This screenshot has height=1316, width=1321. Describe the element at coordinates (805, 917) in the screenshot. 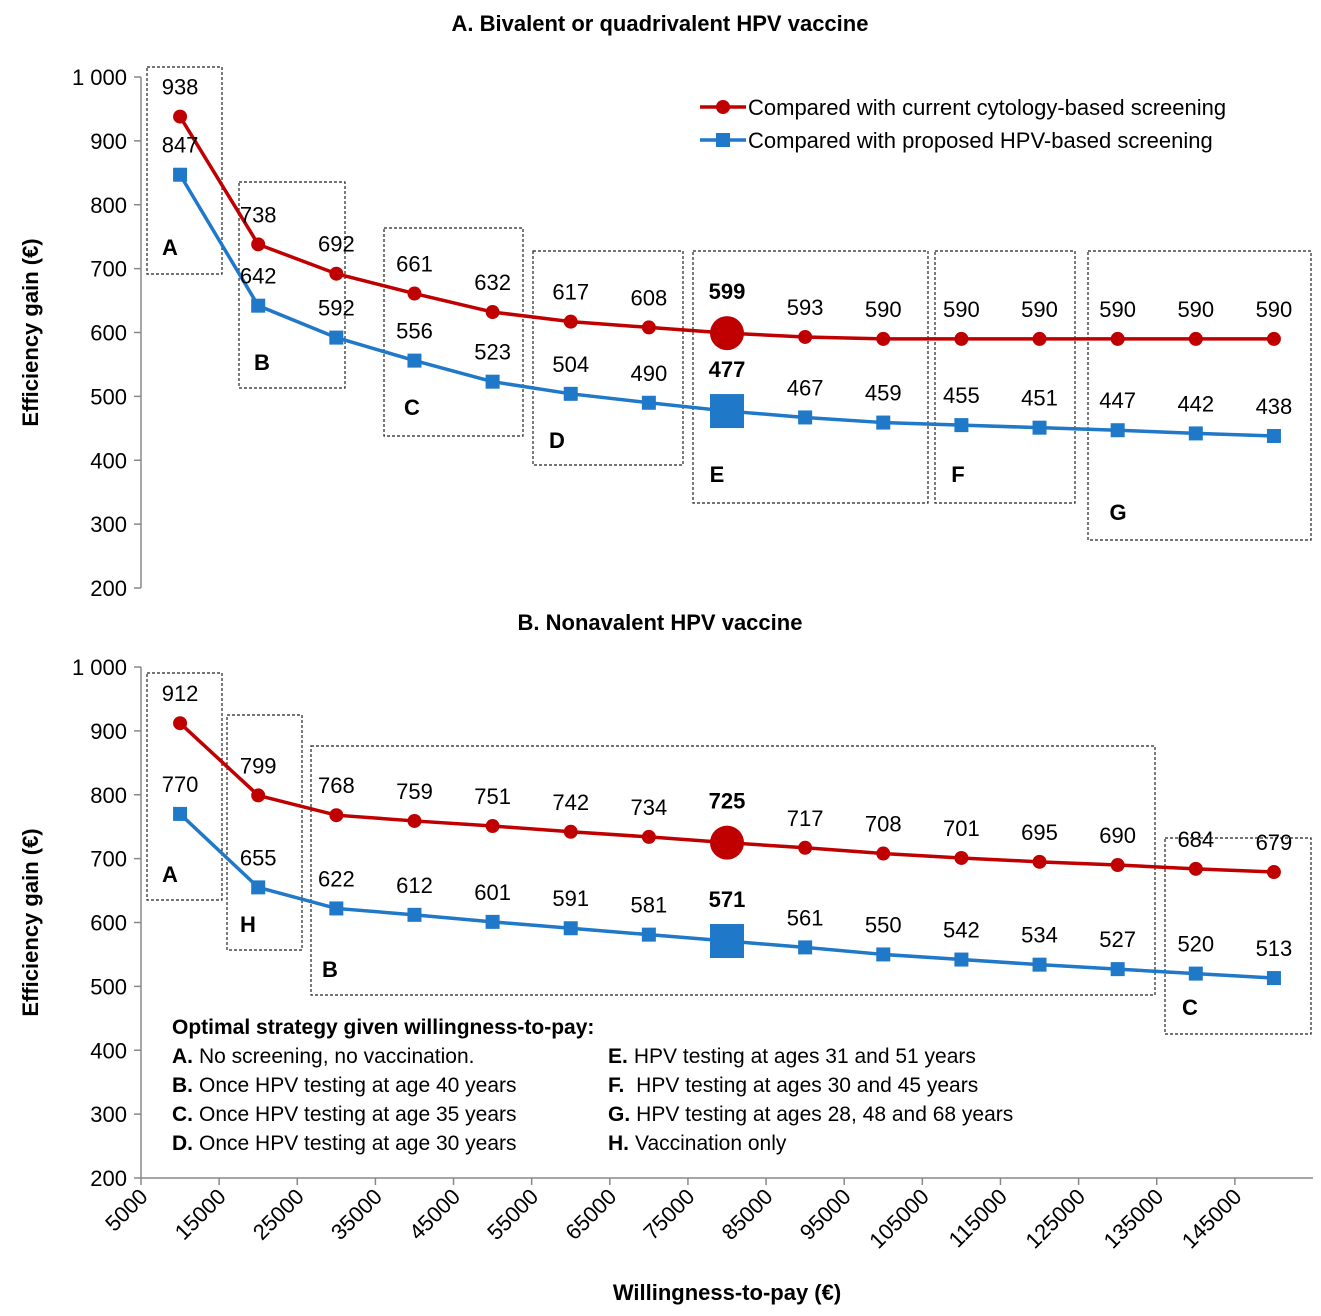

I see `data-label: 561` at that location.